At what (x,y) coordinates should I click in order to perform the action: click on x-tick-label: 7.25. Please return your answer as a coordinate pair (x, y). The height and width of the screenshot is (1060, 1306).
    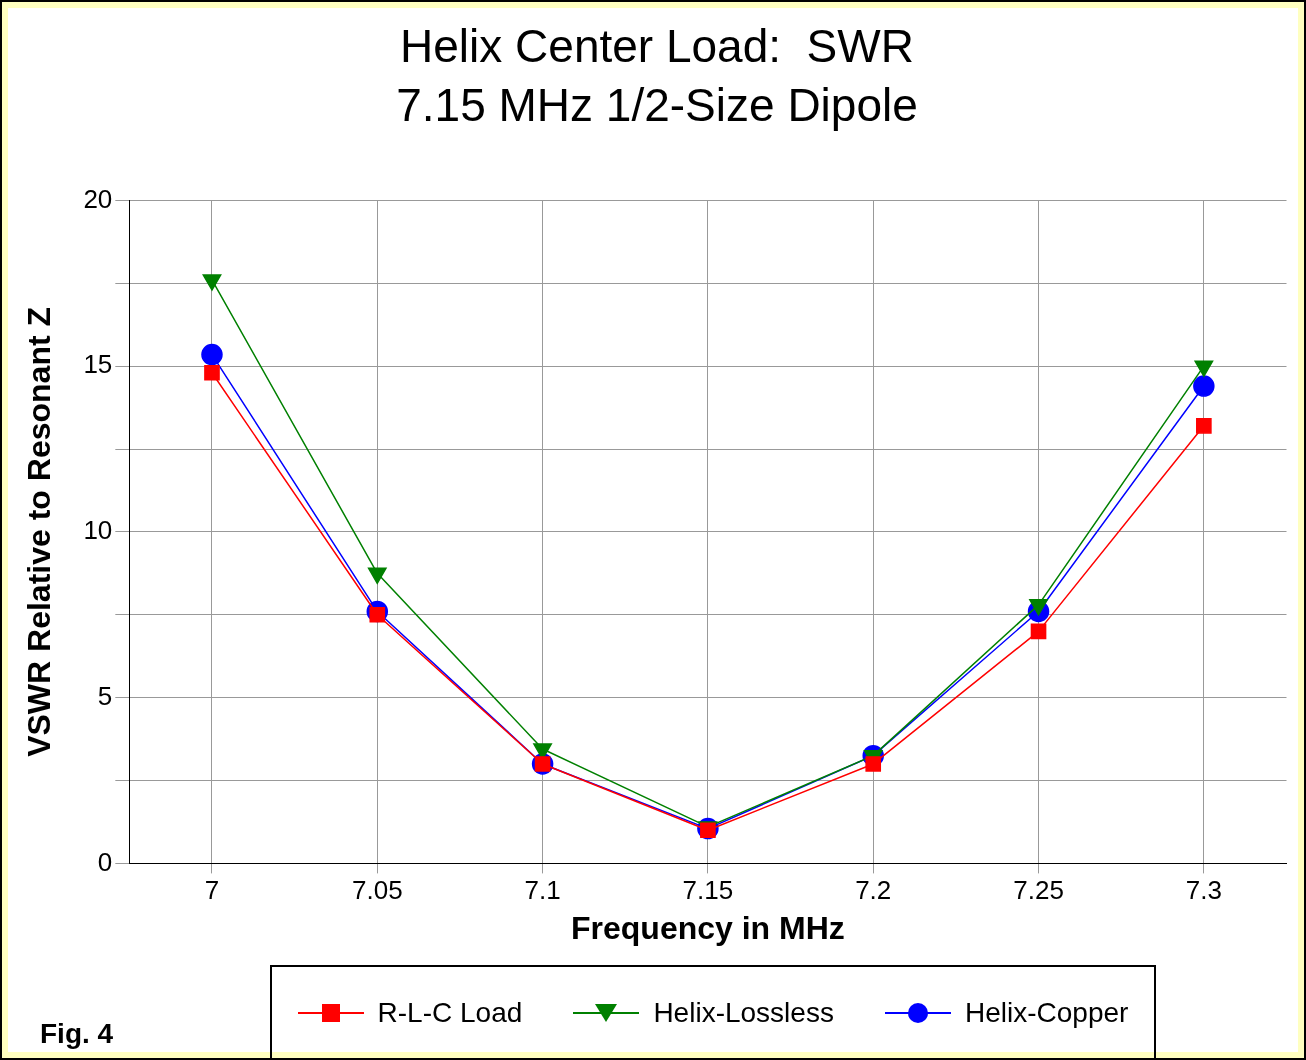
    Looking at the image, I should click on (1038, 890).